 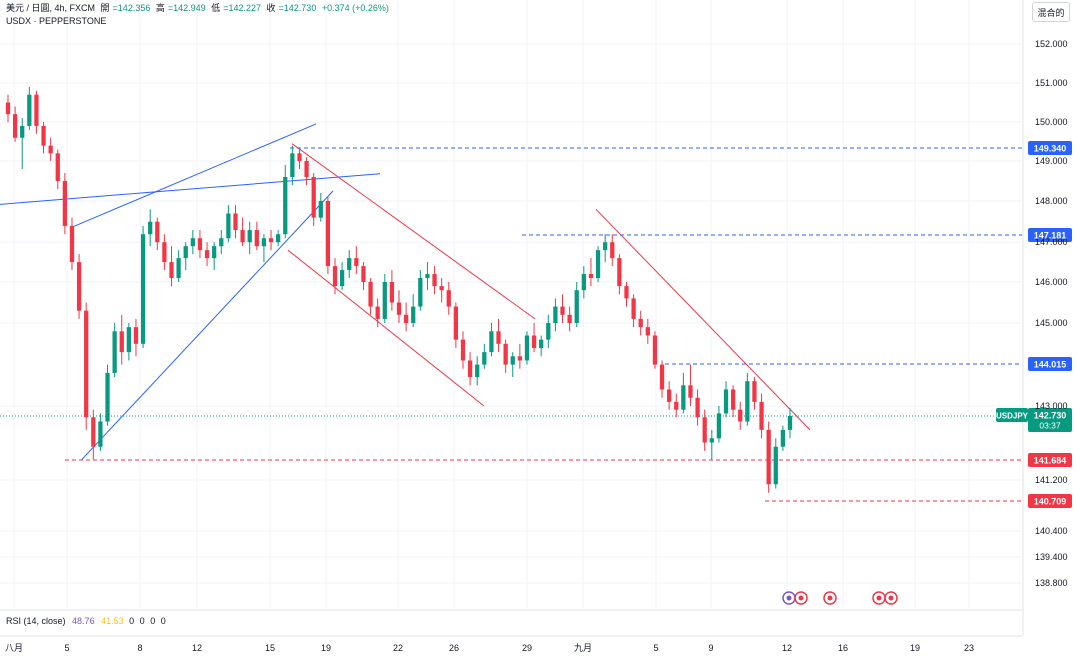 I want to click on level-price-label: 140.709, so click(x=1050, y=502).